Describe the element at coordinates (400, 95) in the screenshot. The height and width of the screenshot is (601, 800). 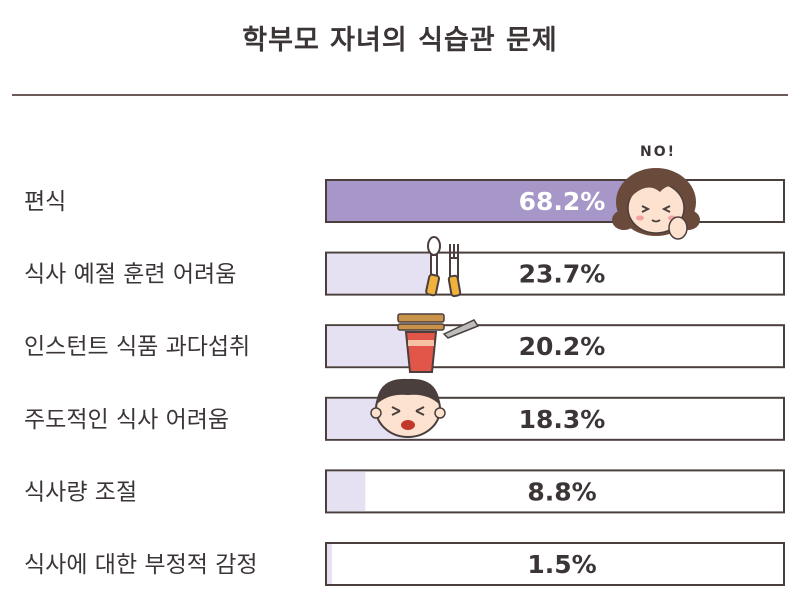
I see `title-divider` at that location.